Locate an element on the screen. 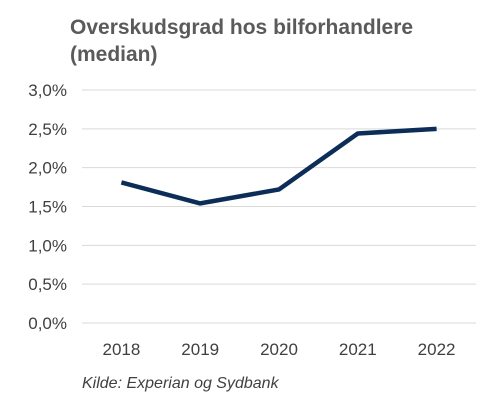  x-tick-label: 2020 is located at coordinates (279, 349).